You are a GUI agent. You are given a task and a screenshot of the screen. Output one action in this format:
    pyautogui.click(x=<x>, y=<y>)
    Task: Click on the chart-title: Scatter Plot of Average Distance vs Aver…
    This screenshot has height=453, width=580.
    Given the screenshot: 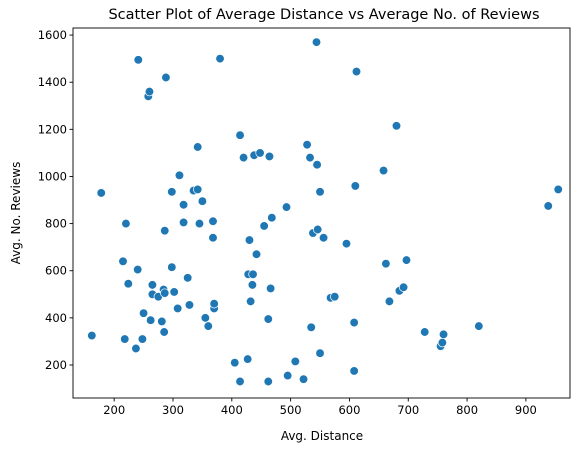 What is the action you would take?
    pyautogui.click(x=323, y=15)
    